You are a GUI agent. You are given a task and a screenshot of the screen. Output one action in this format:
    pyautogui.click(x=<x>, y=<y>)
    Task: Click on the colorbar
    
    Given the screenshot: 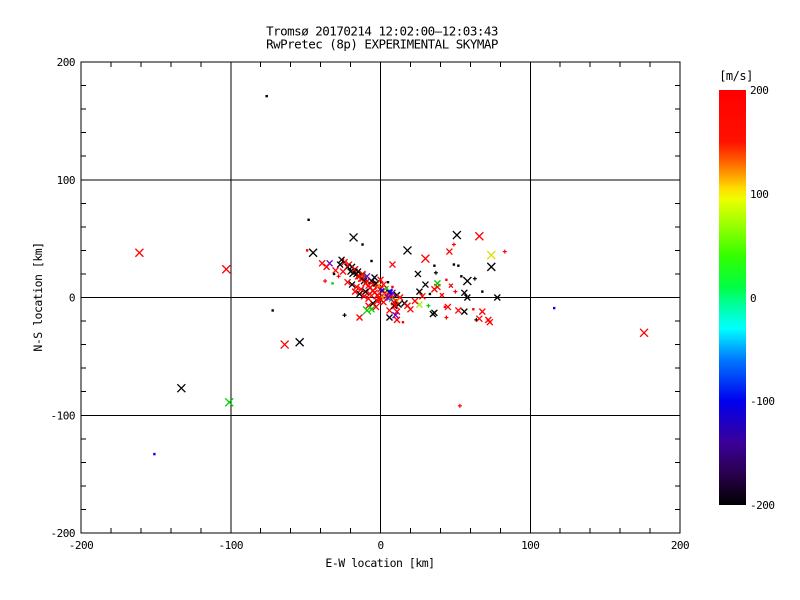 What is the action you would take?
    pyautogui.click(x=732, y=297)
    